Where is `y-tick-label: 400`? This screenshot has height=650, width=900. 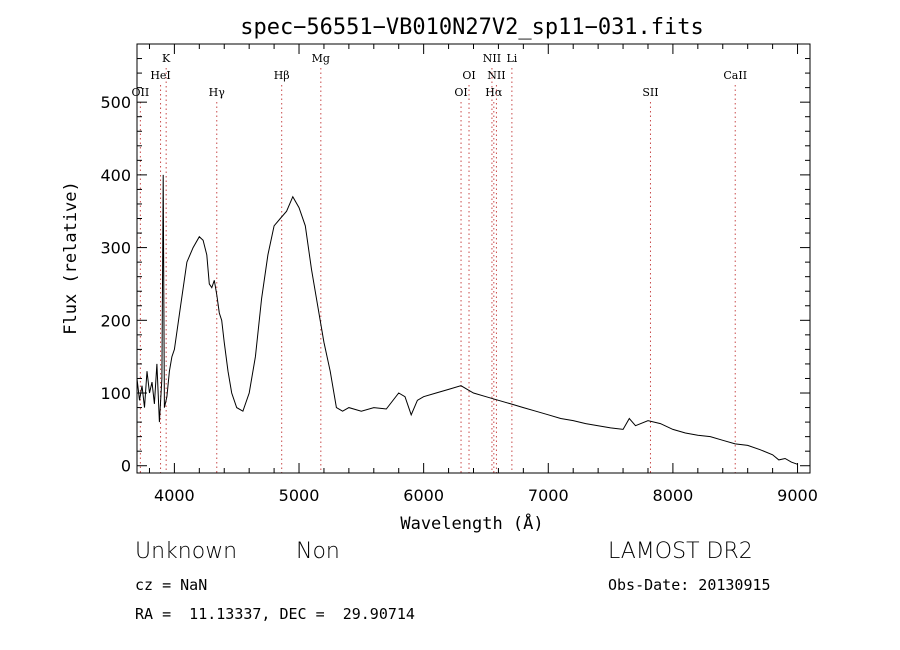
y-tick-label: 400 is located at coordinates (115, 175).